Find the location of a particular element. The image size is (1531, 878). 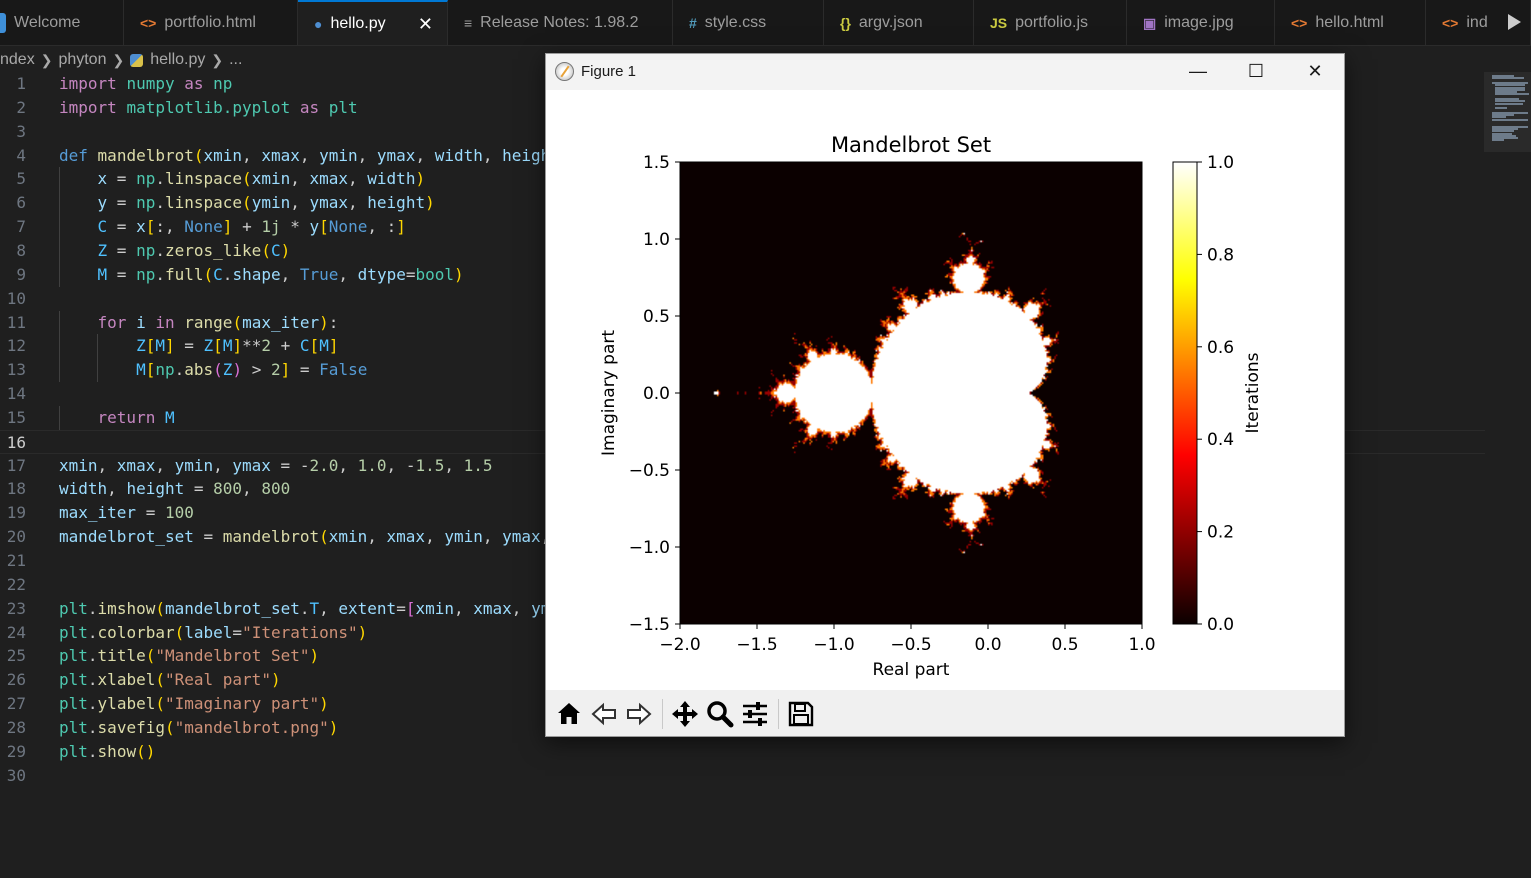

code-token: Z is located at coordinates (102, 250).